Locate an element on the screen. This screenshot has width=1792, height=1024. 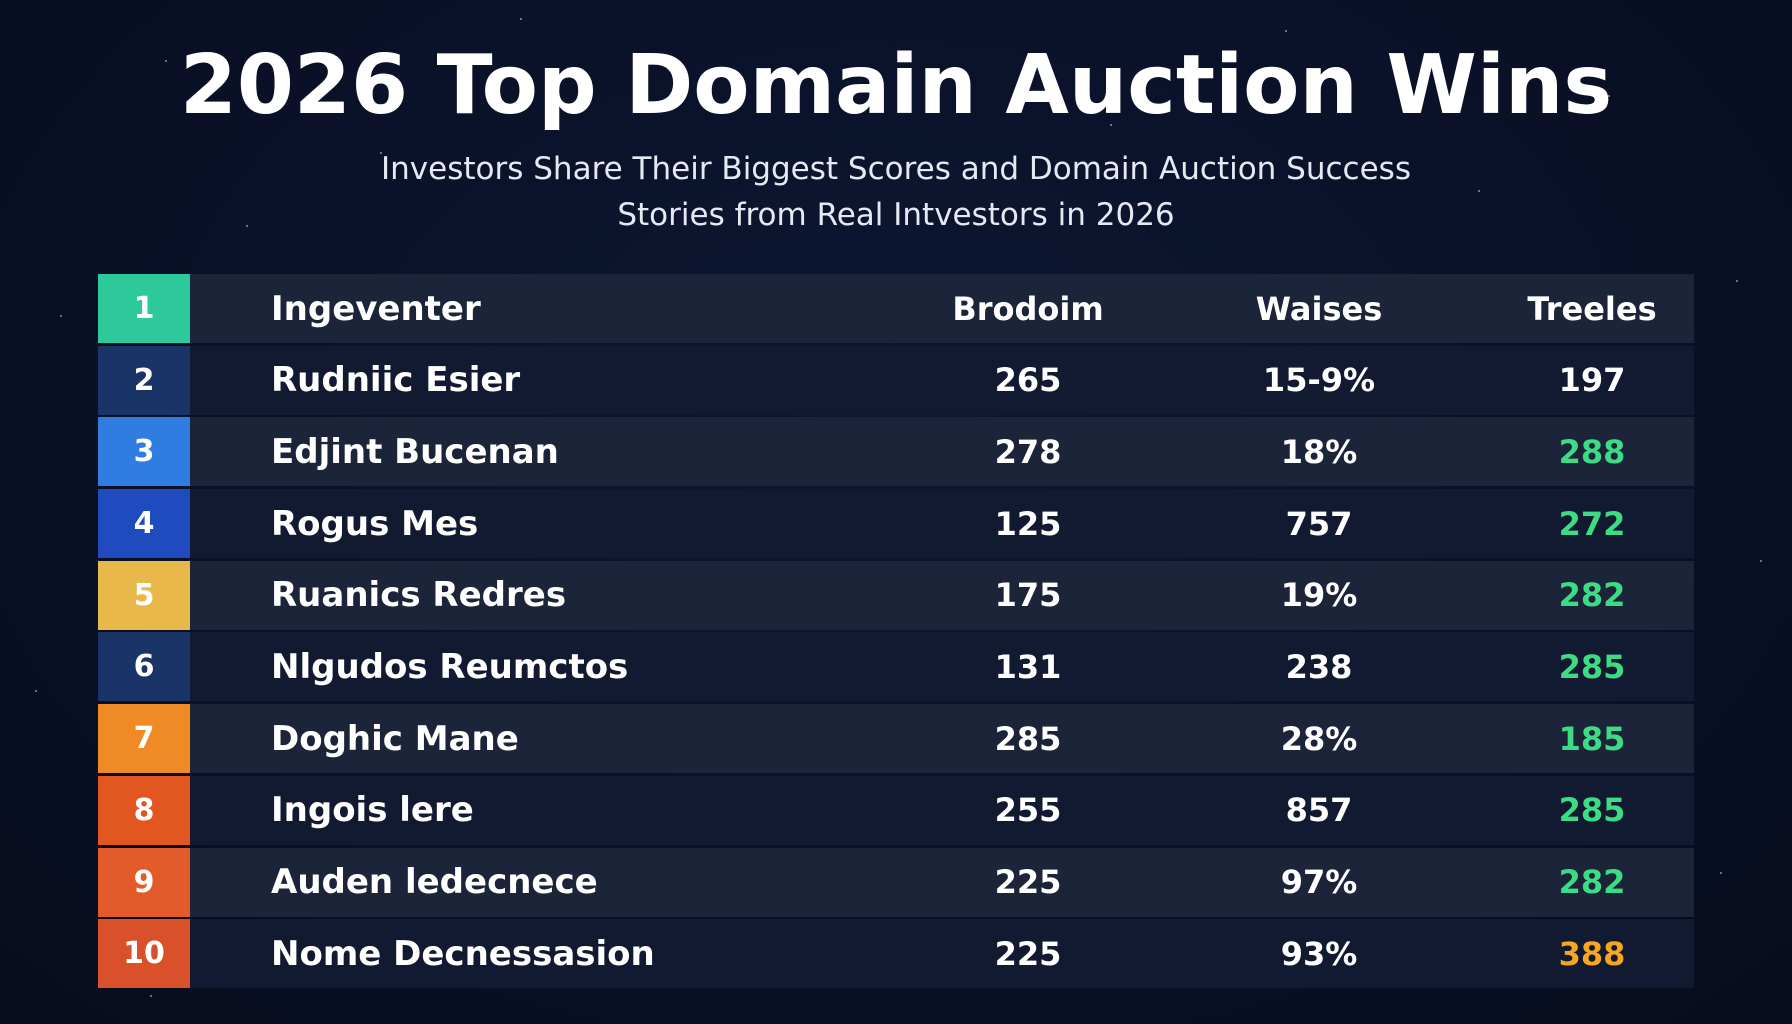
row-col1: 285 is located at coordinates (1028, 738).